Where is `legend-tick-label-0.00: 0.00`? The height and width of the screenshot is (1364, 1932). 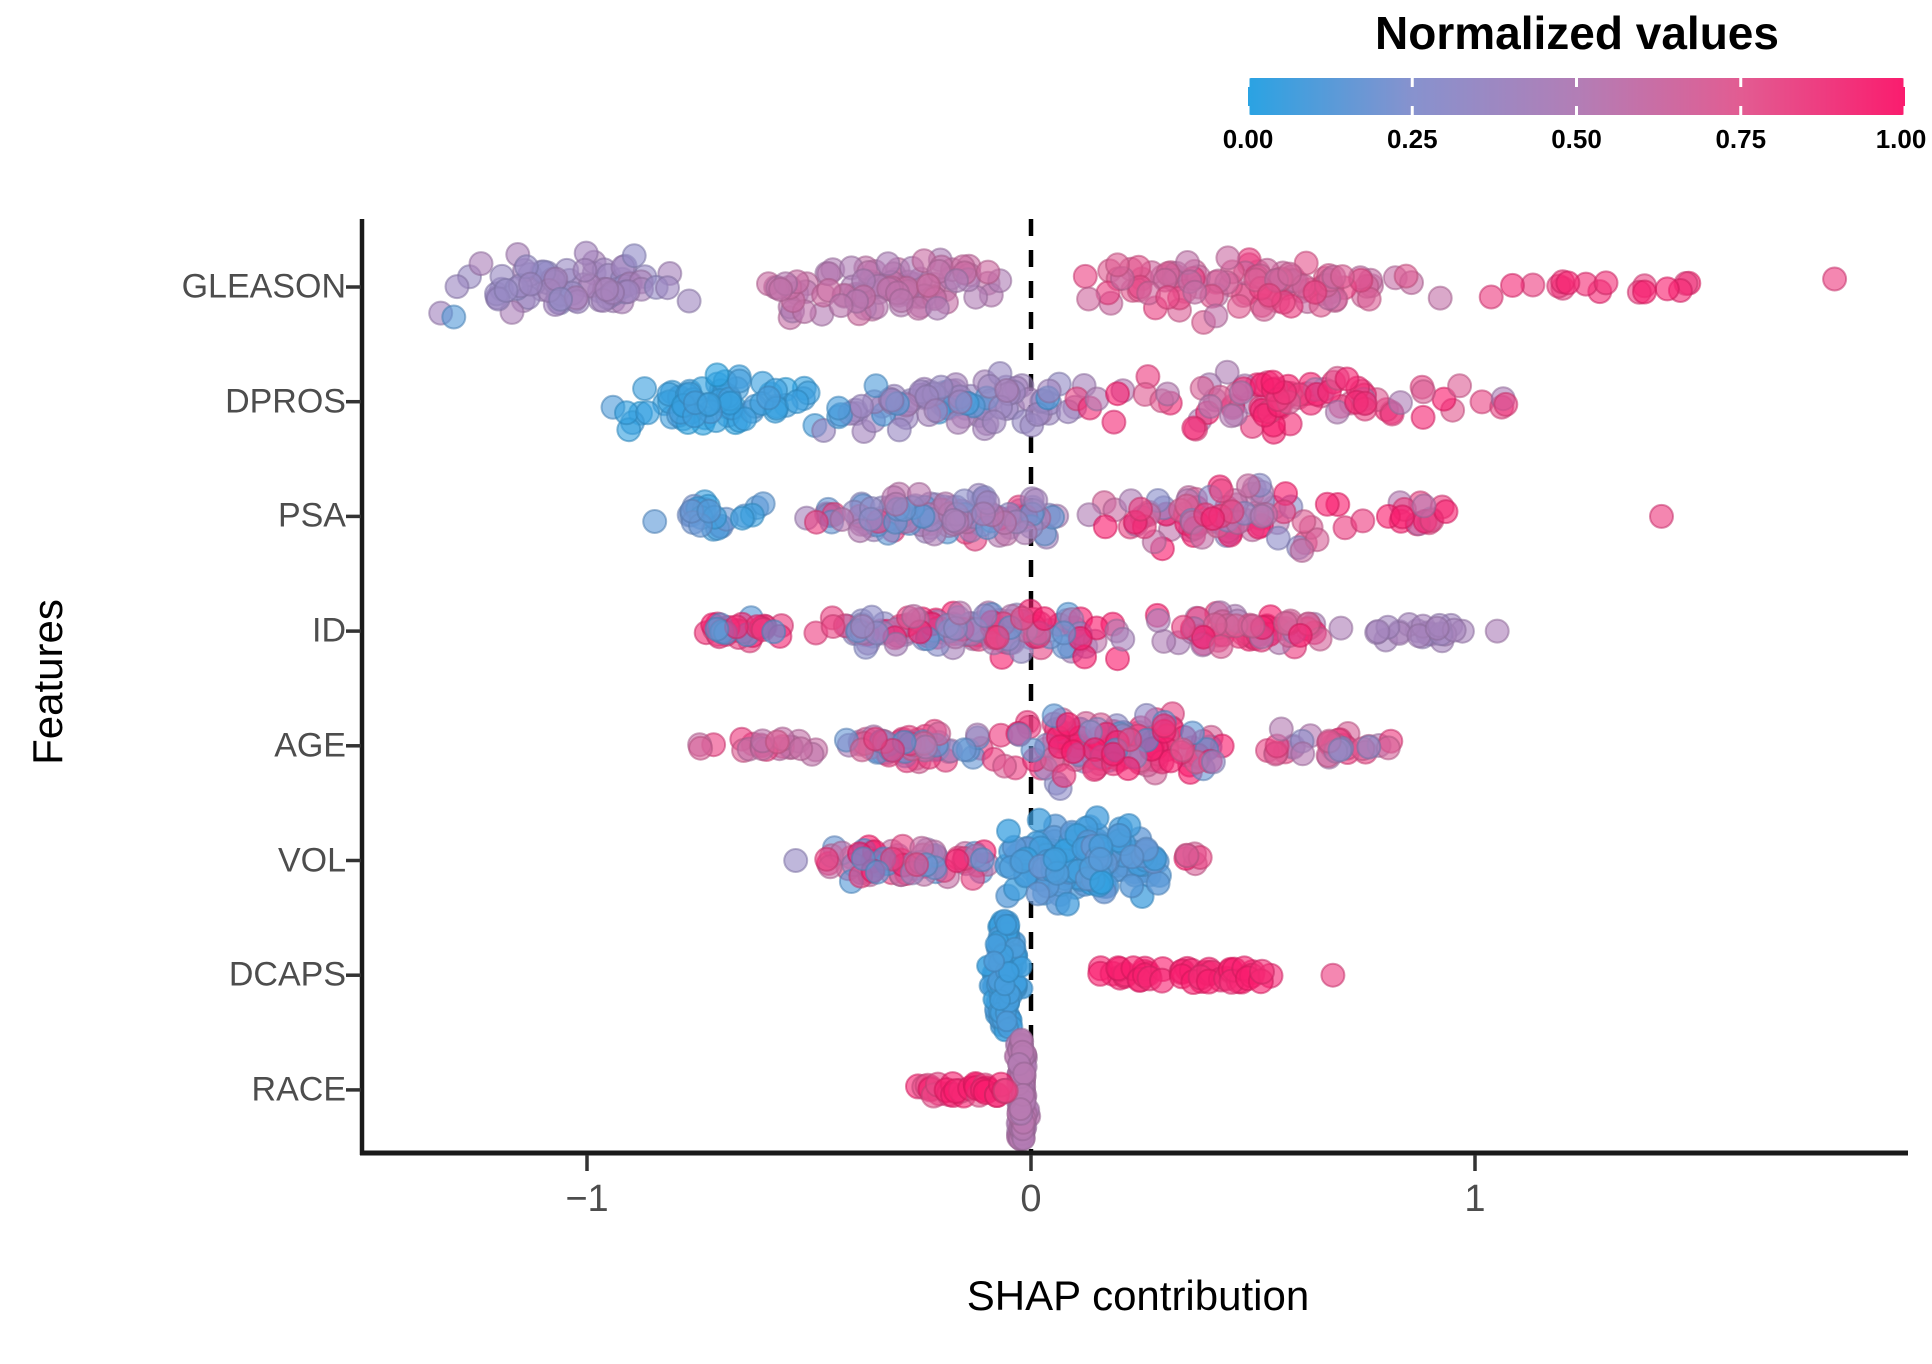
legend-tick-label-0.00: 0.00 is located at coordinates (1248, 139).